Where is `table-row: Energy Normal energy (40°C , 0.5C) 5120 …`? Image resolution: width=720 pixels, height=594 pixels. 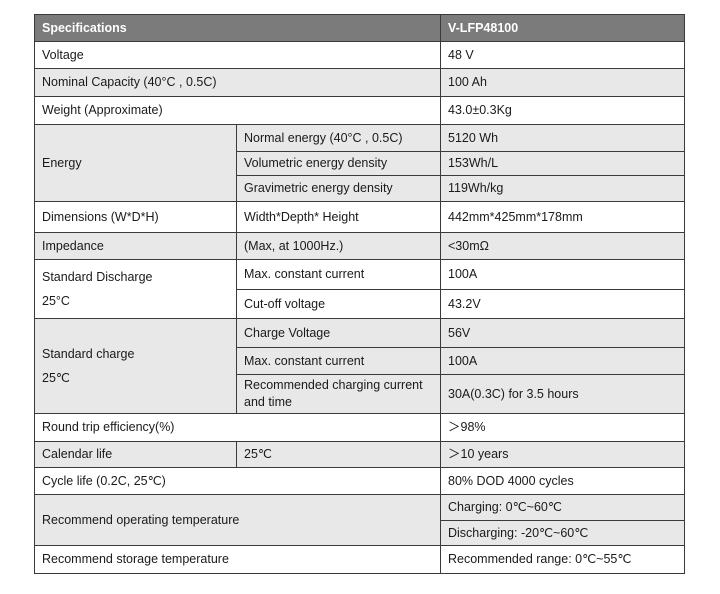 table-row: Energy Normal energy (40°C , 0.5C) 5120 … is located at coordinates (359, 163).